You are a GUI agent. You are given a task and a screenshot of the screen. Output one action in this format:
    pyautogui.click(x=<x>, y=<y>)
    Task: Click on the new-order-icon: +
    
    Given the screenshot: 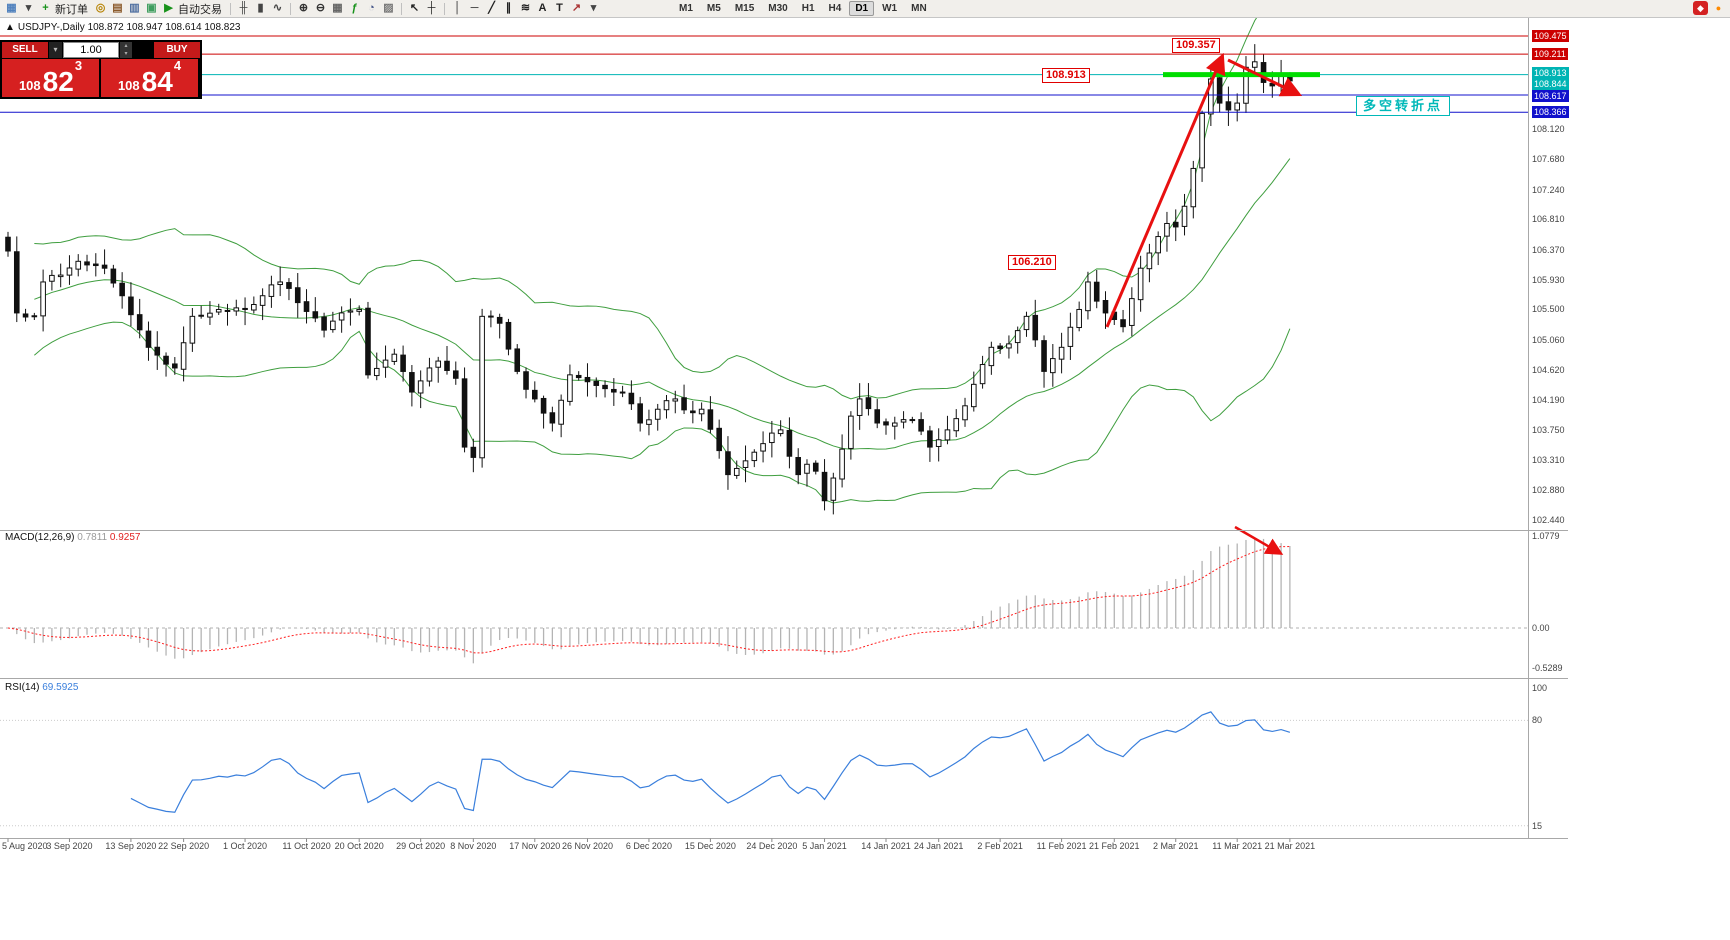 What is the action you would take?
    pyautogui.click(x=45, y=8)
    